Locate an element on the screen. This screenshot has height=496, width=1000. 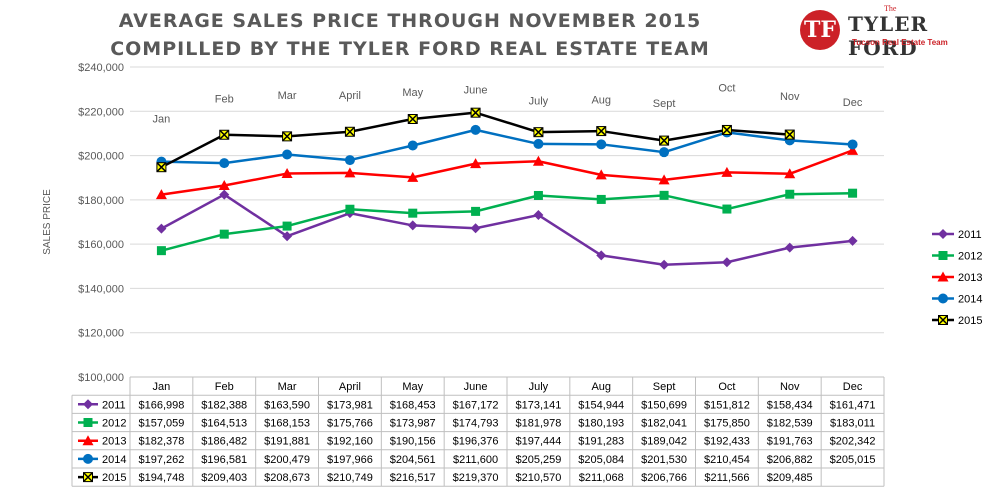
y-axis-label: SALES PRICE is located at coordinates (47, 222).